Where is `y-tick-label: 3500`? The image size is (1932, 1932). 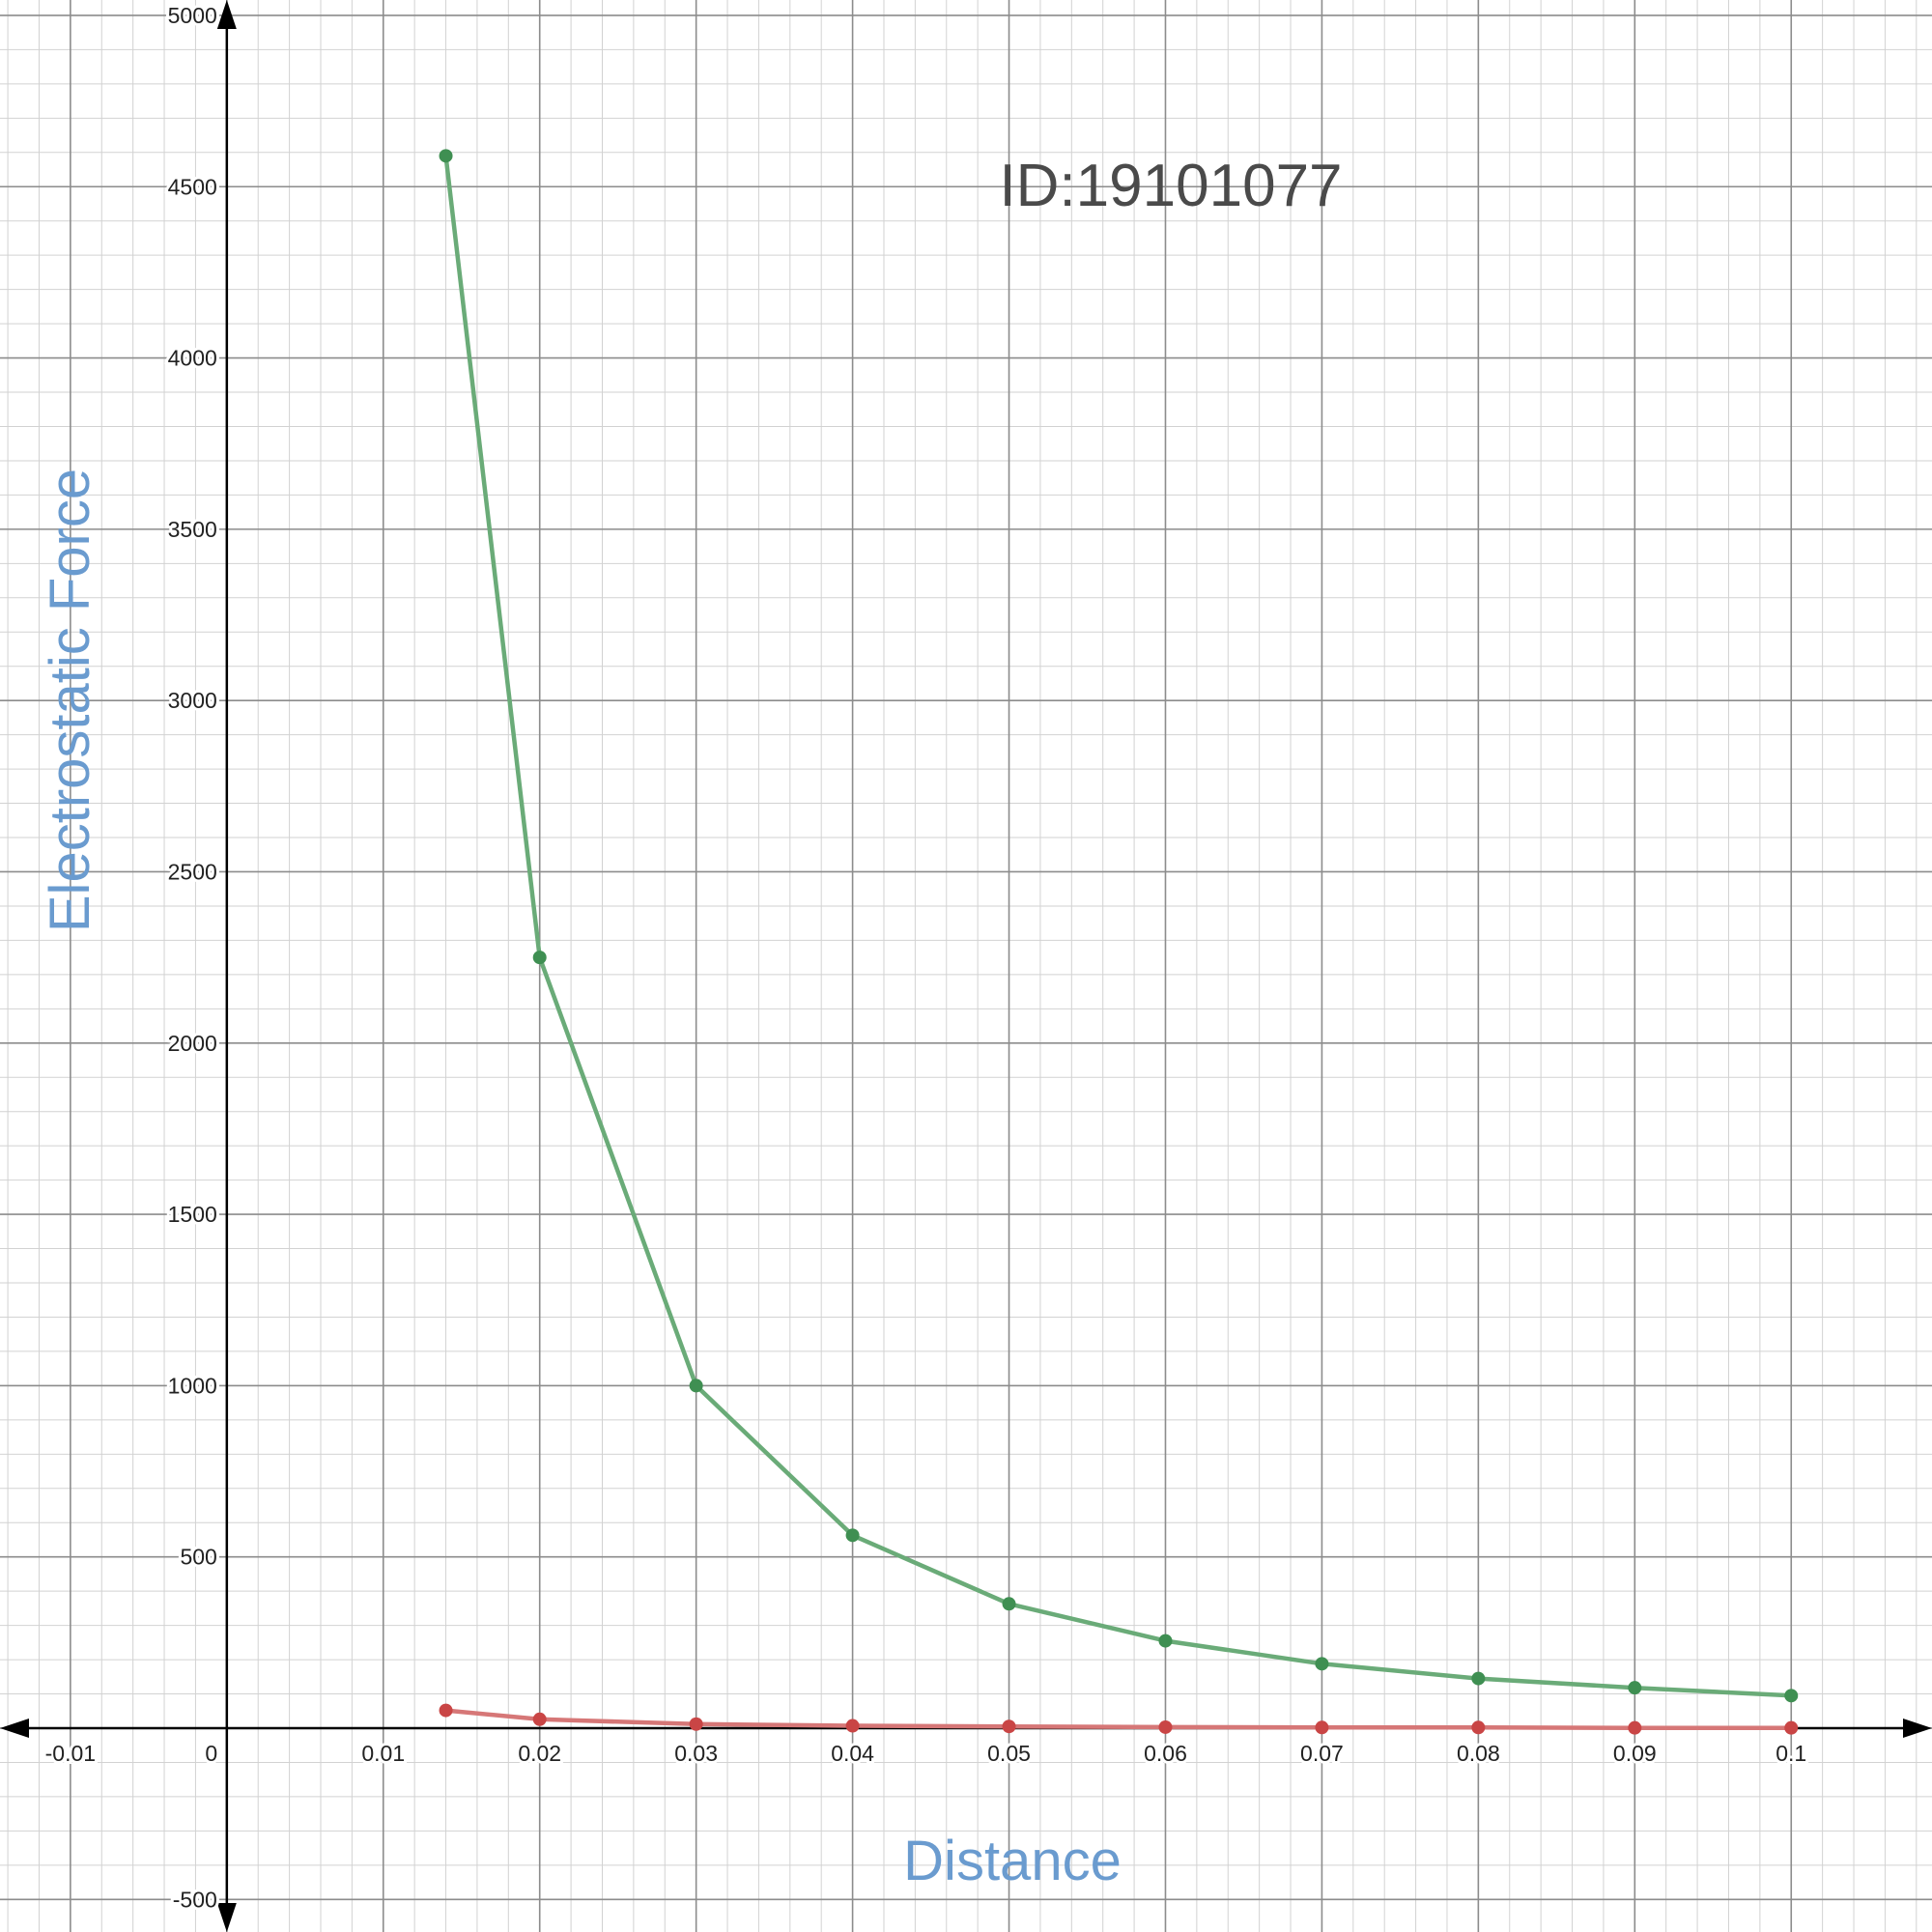
y-tick-label: 3500 is located at coordinates (192, 529).